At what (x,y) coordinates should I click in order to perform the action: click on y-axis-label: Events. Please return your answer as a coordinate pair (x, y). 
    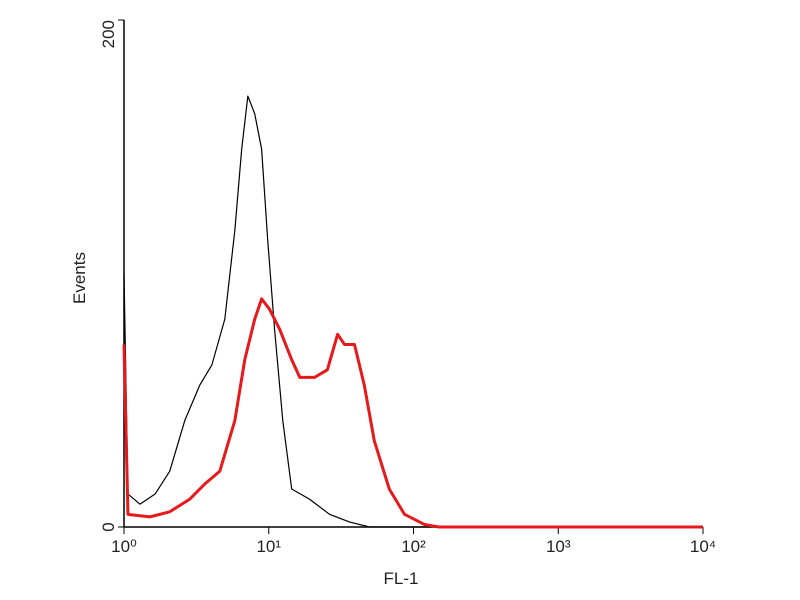
    Looking at the image, I should click on (79, 278).